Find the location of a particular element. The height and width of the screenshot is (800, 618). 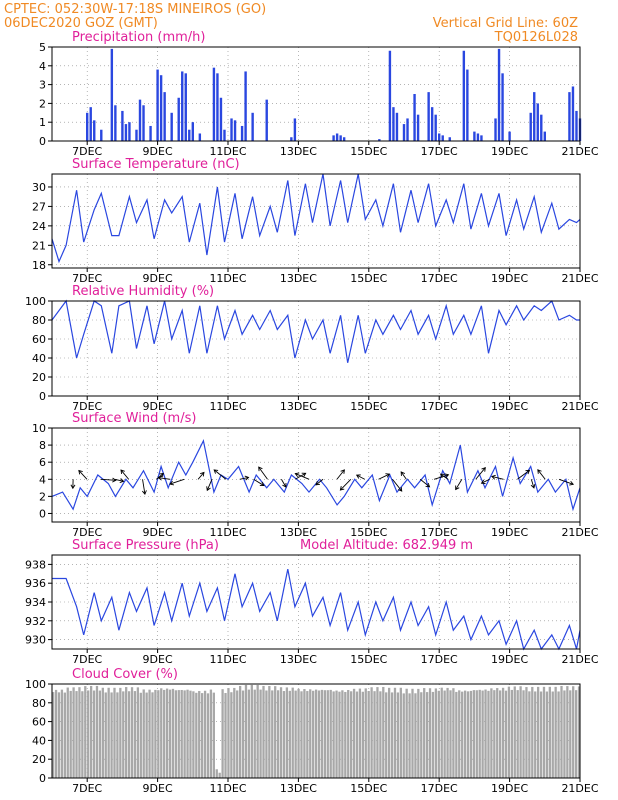

x-tick-label: 19DEC is located at coordinates (509, 151).